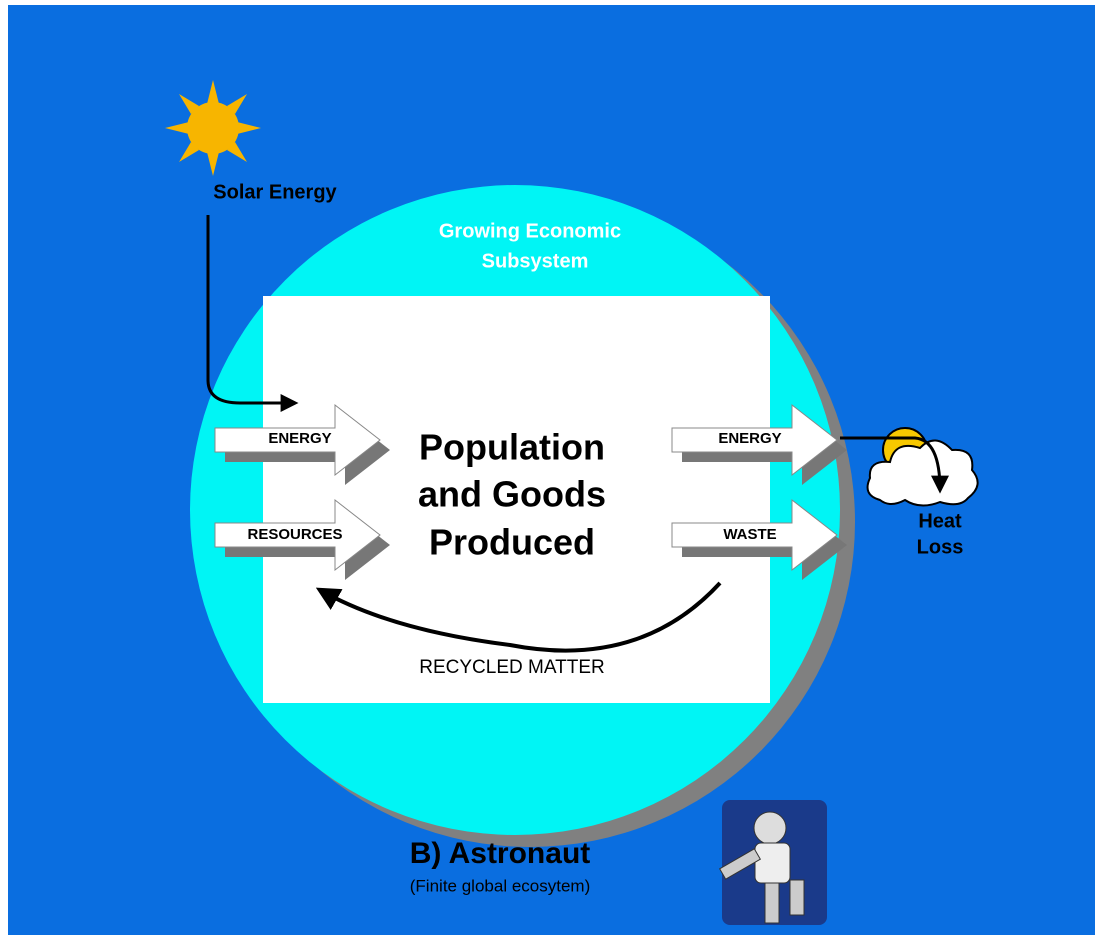  Describe the element at coordinates (500, 853) in the screenshot. I see `caption-title: B) Astronaut` at that location.